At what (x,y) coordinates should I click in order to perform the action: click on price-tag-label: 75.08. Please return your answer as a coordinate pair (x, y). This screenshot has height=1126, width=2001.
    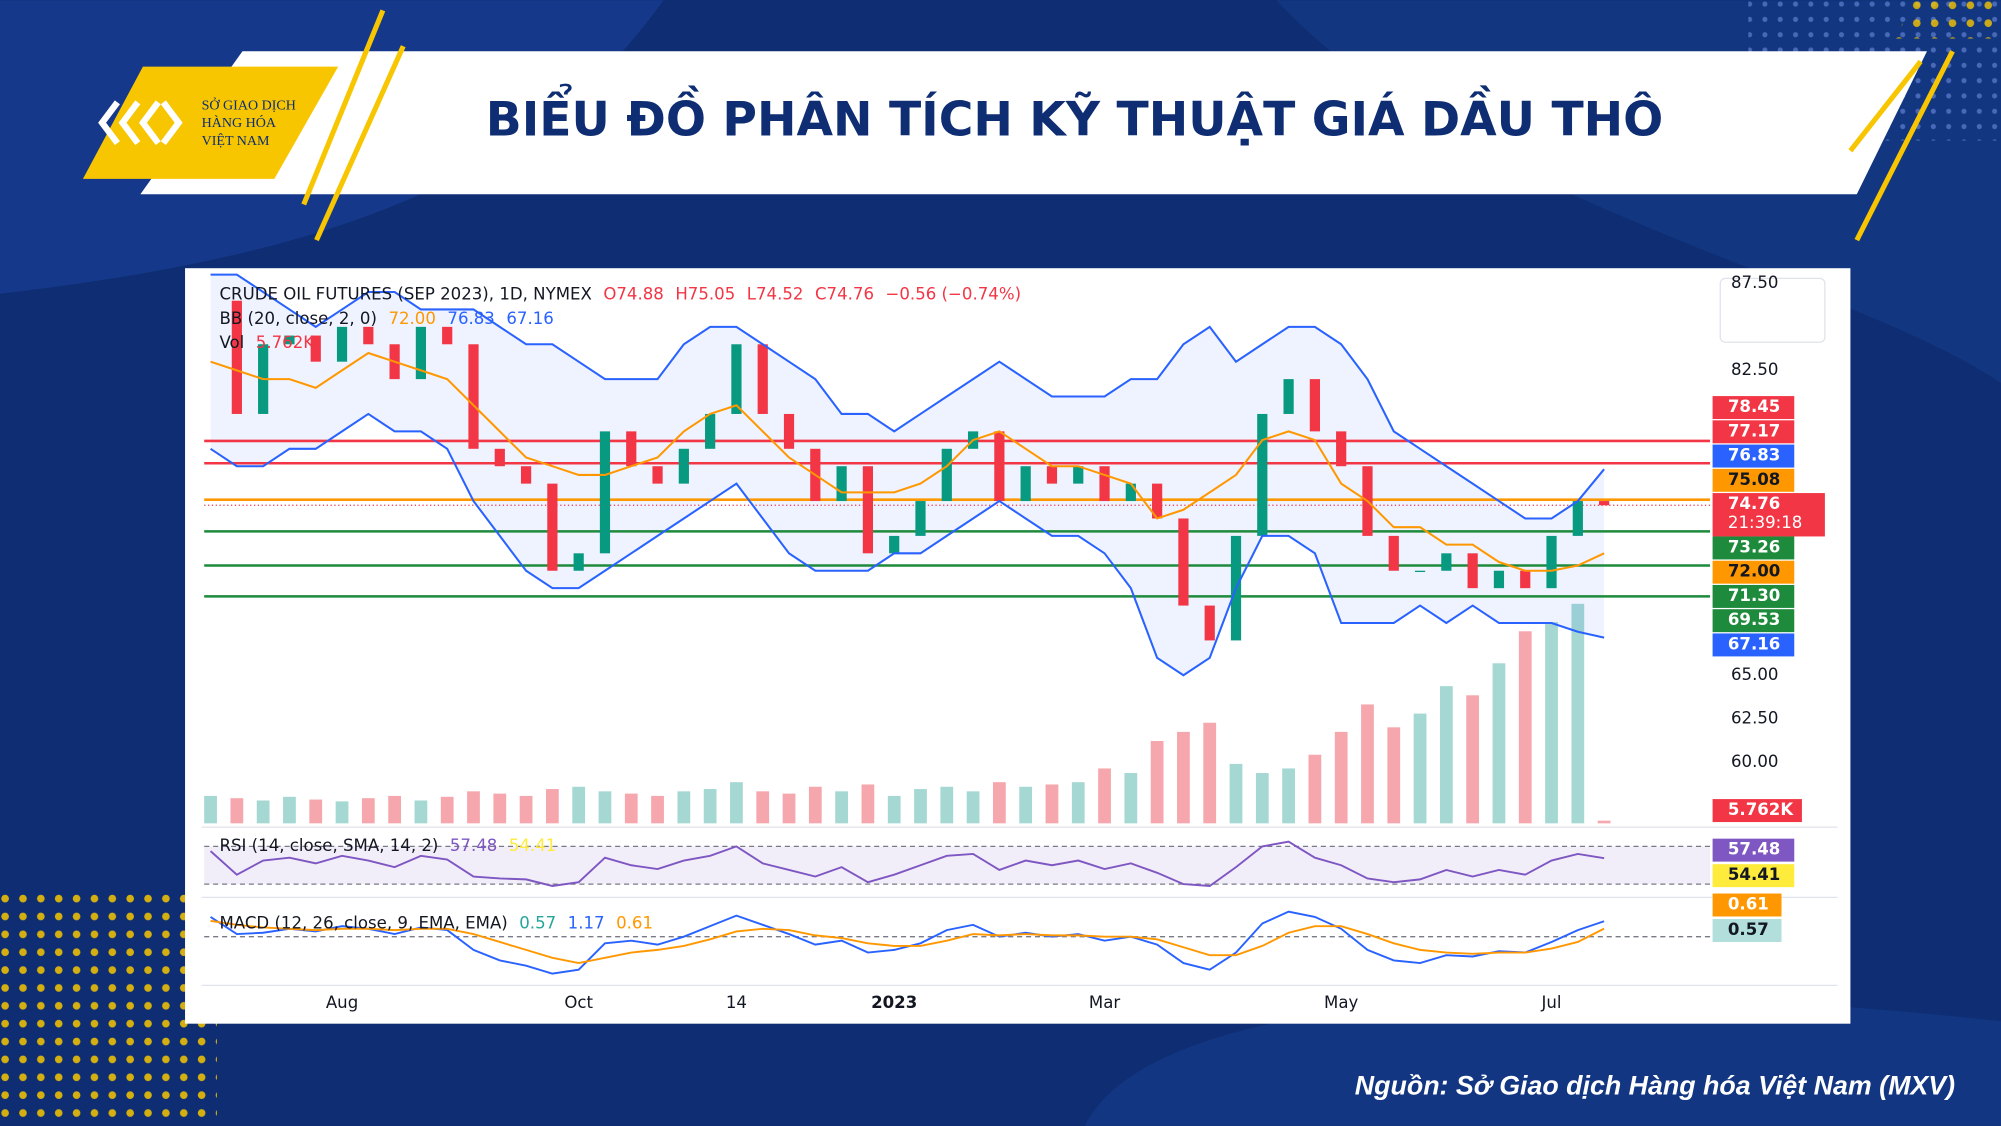
    Looking at the image, I should click on (1754, 479).